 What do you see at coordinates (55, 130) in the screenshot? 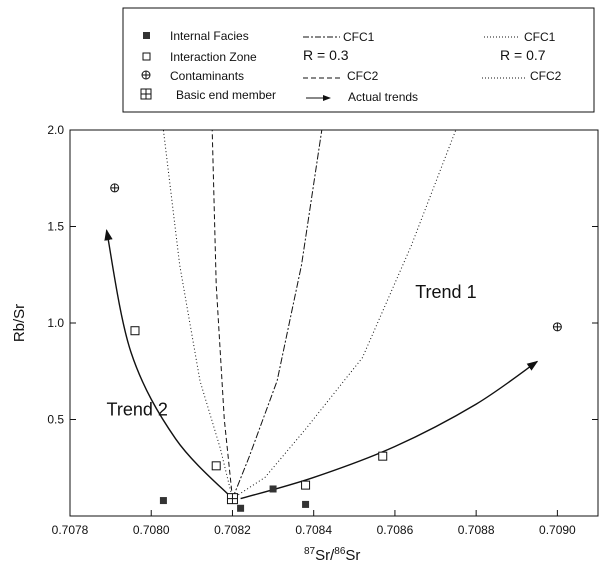
I see `y-tick-label: 2.0` at bounding box center [55, 130].